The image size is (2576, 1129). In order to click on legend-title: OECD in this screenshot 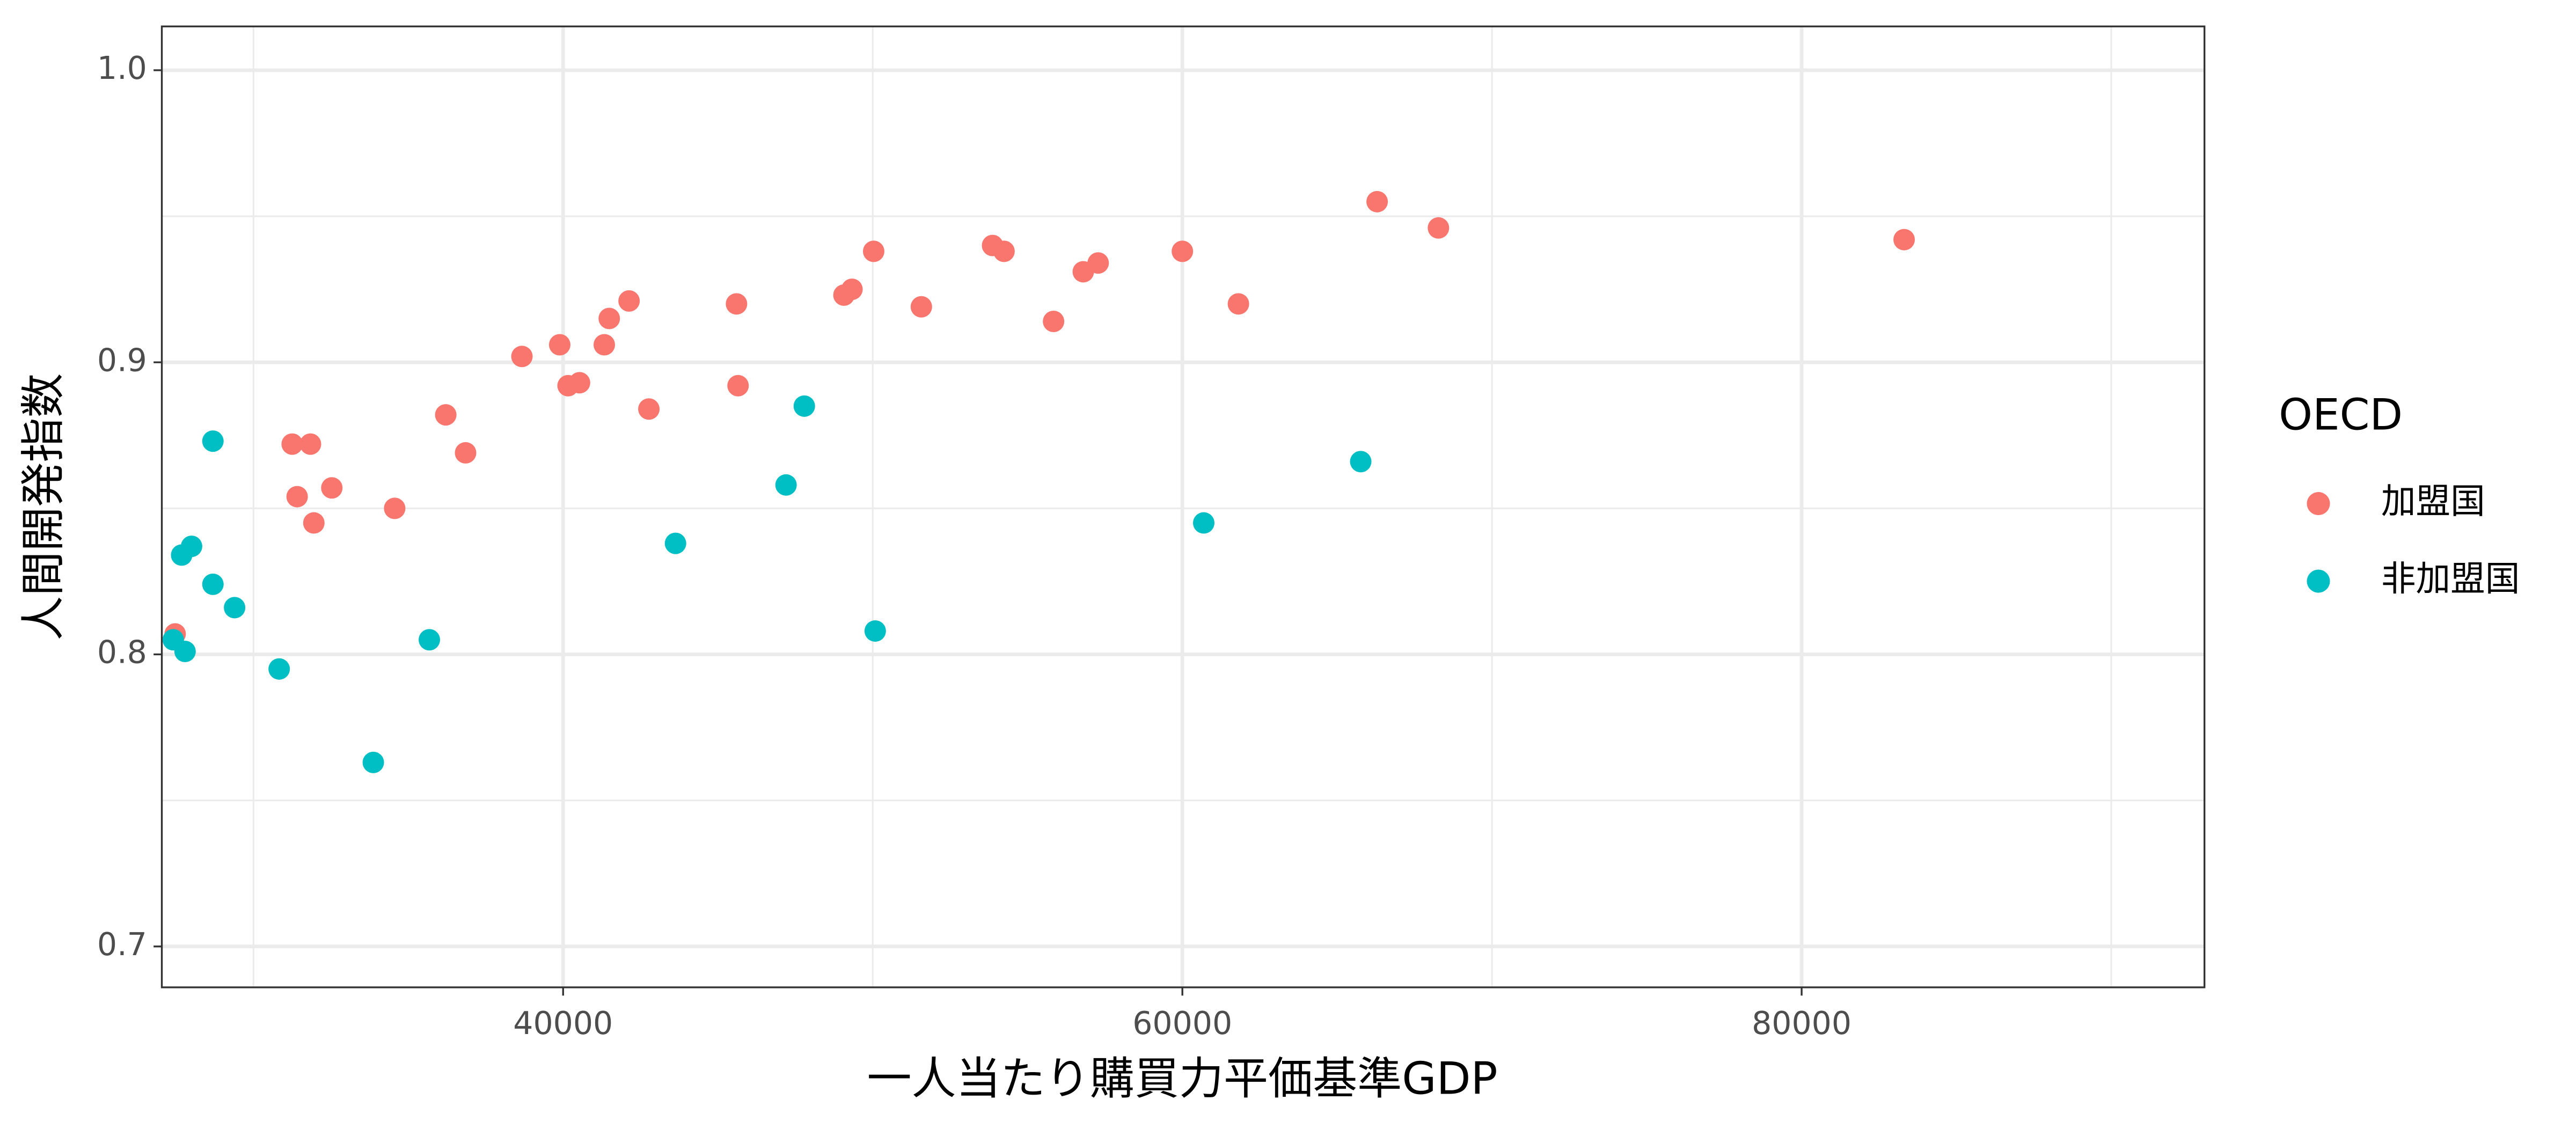, I will do `click(2341, 415)`.